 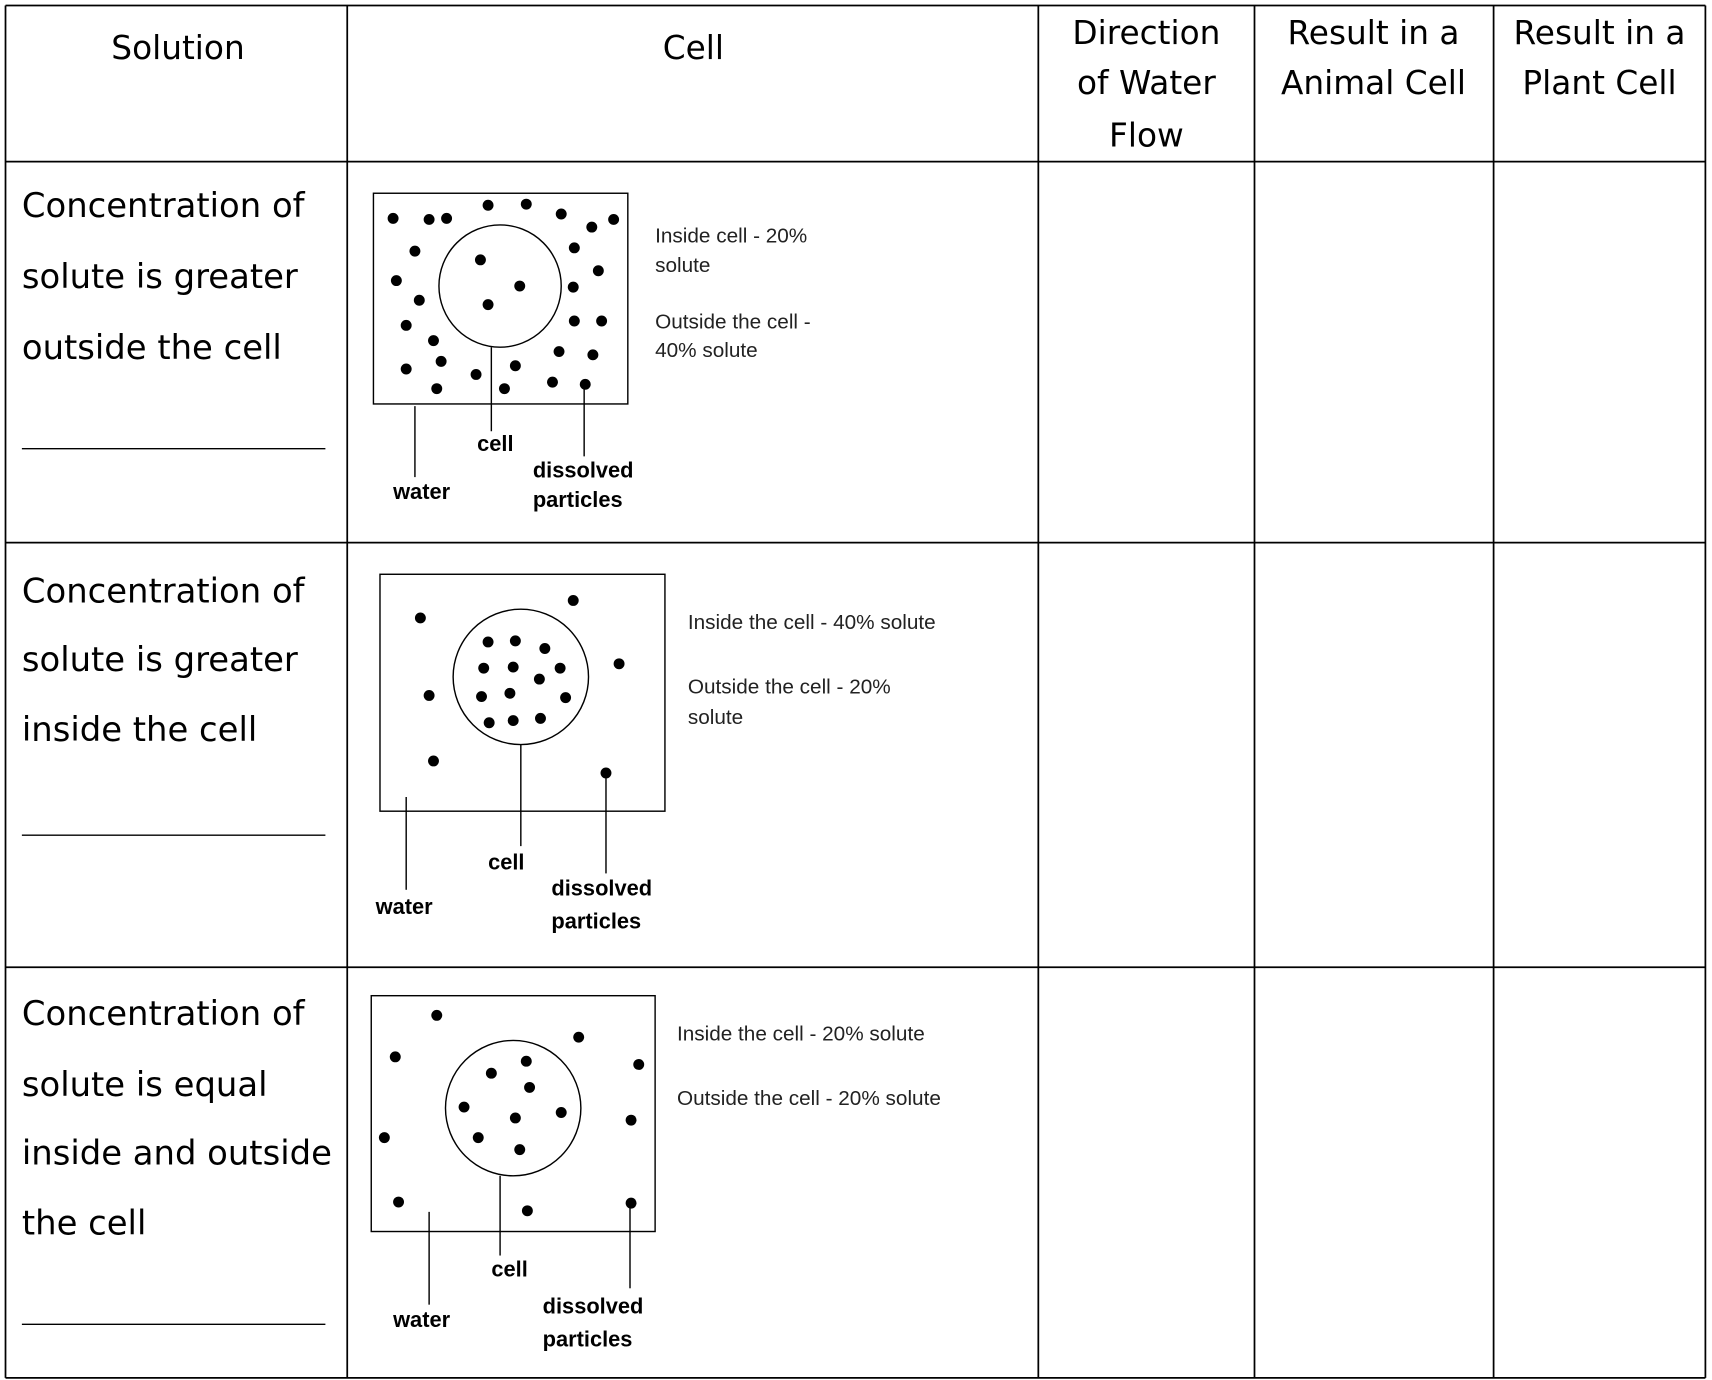 What do you see at coordinates (177, 48) in the screenshot?
I see `column-header: Solution` at bounding box center [177, 48].